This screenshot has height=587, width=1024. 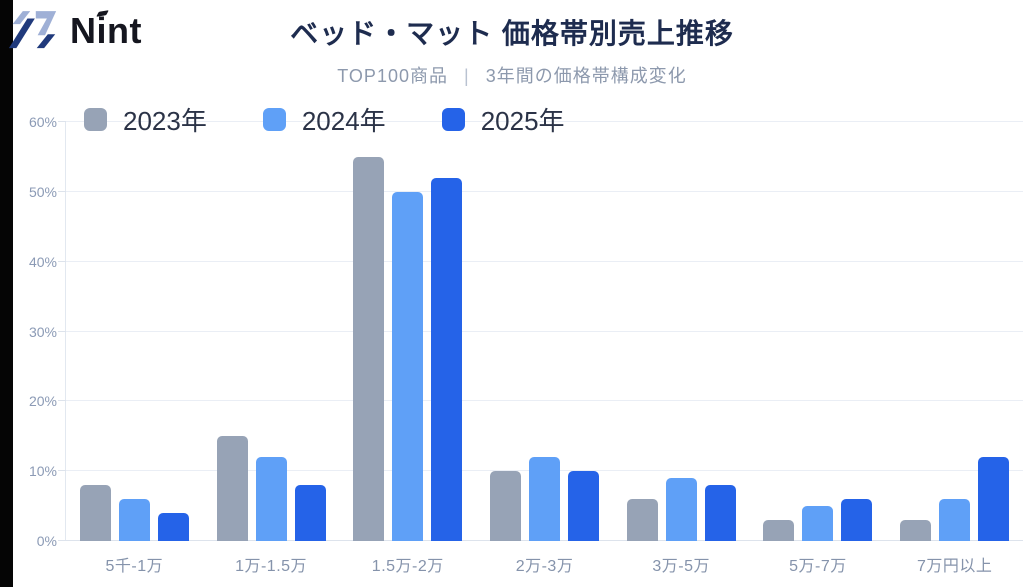 I want to click on bar-2025年-1.5万-2万, so click(x=447, y=359).